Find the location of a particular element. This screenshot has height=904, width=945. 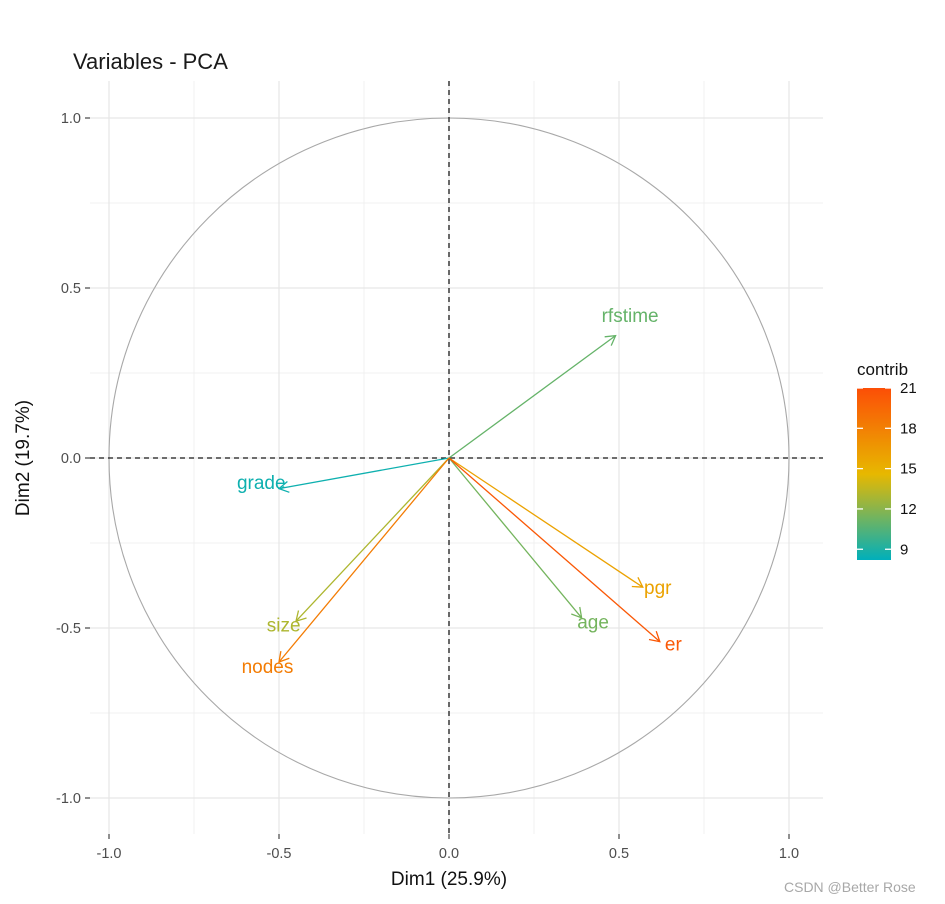

variable-label-grade: grade is located at coordinates (261, 483).